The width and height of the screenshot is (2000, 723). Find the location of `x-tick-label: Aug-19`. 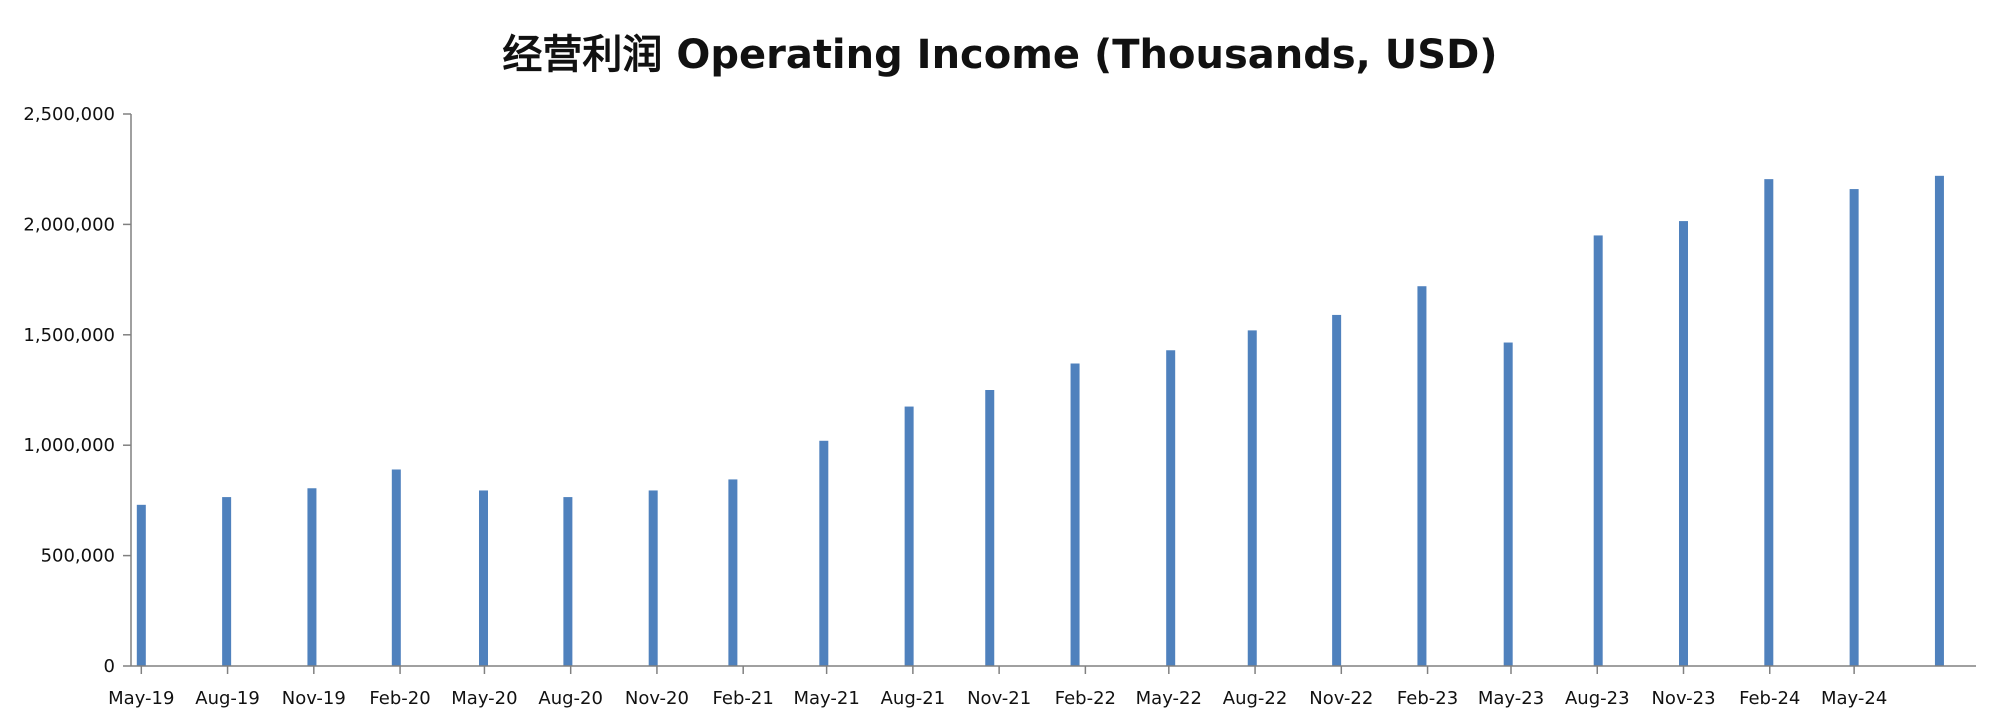

x-tick-label: Aug-19 is located at coordinates (227, 698).